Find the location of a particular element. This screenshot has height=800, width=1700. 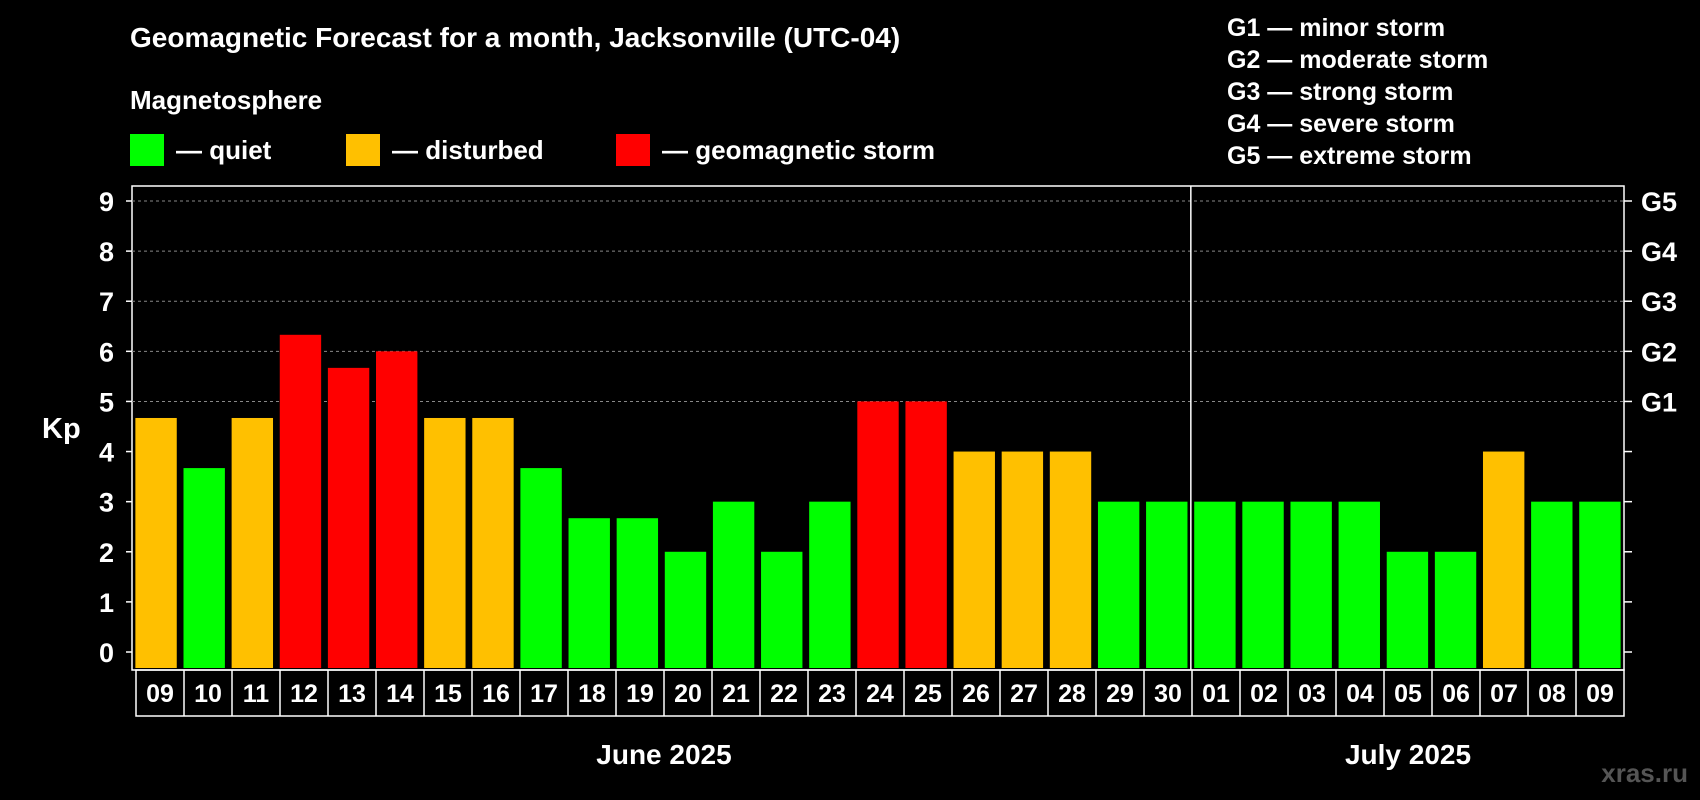

x-tick-label: 14 is located at coordinates (400, 694).